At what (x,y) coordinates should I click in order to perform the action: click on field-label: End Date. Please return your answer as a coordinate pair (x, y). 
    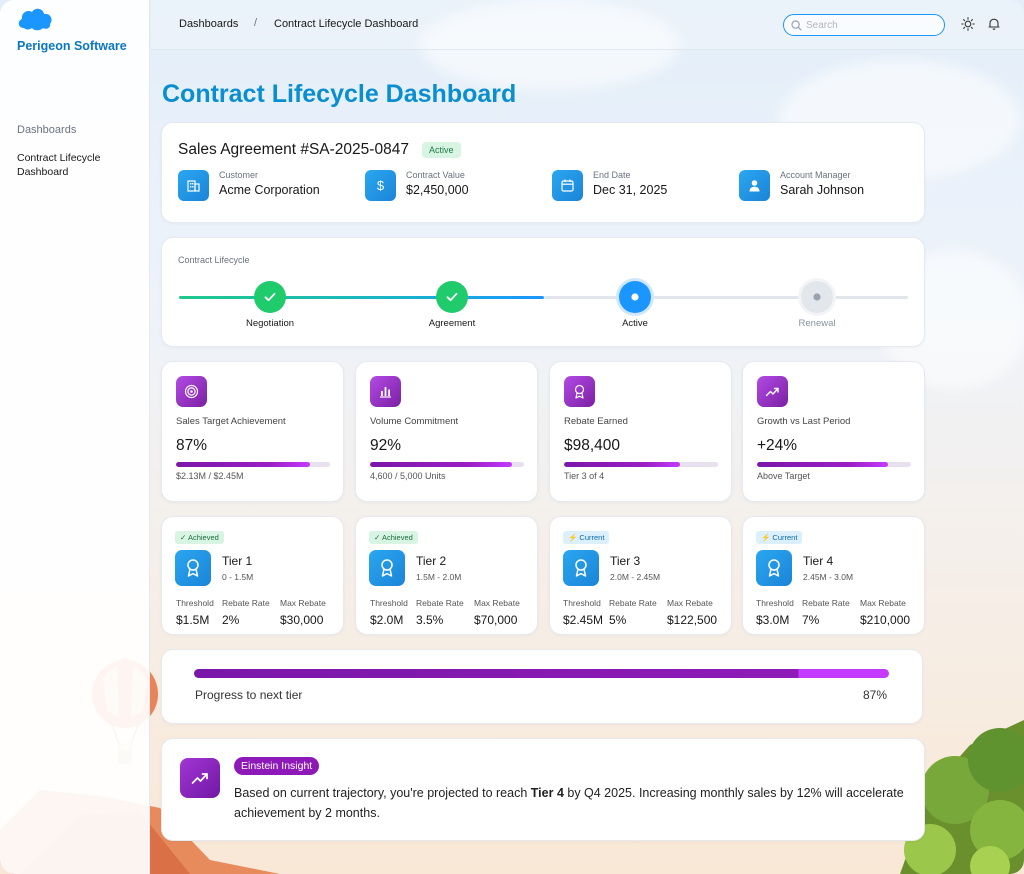
    Looking at the image, I should click on (612, 175).